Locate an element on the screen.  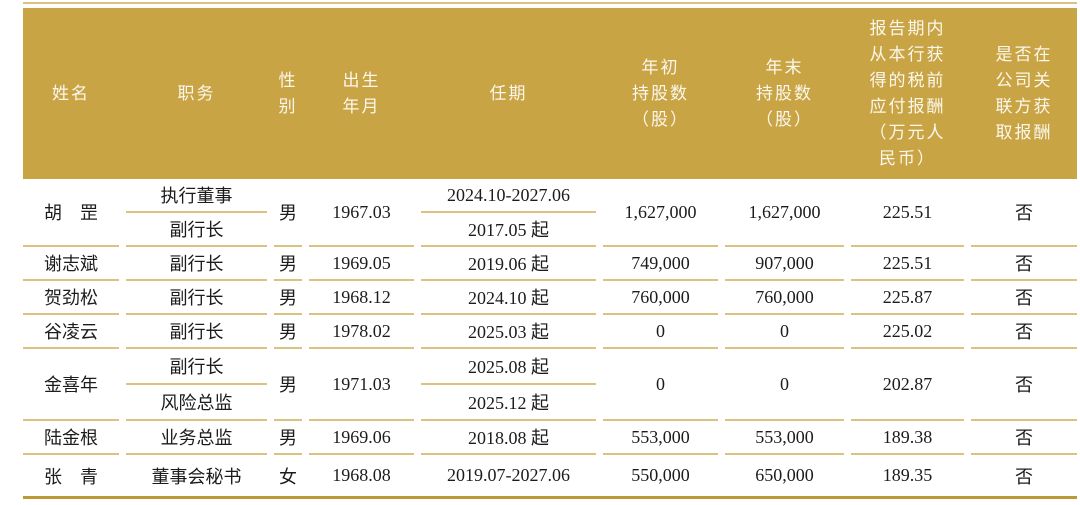
cell-birth: 1969.06 is located at coordinates (361, 438).